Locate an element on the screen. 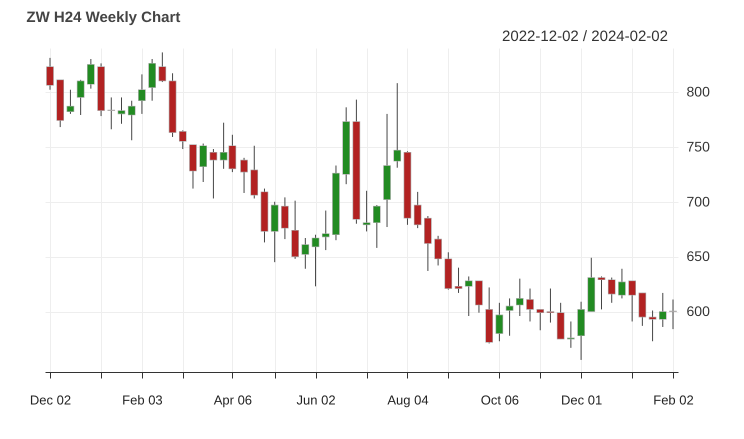 This screenshot has width=744, height=439. y-tick-label: 600 is located at coordinates (698, 311).